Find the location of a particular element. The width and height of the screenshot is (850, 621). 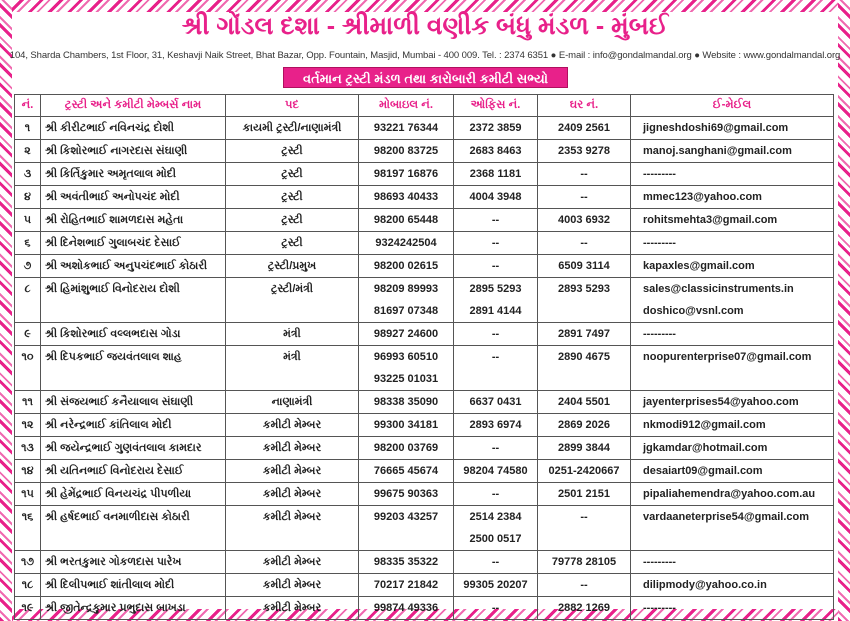

member-name: શ્રી અવંતીભાઈ અનોપચંદ મોદી is located at coordinates (133, 197).